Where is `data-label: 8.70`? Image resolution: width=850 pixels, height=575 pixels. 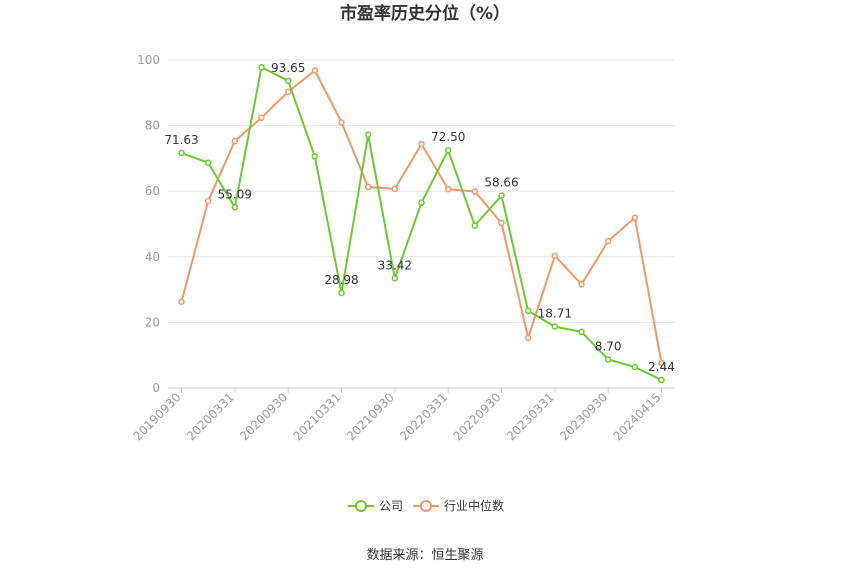
data-label: 8.70 is located at coordinates (608, 346).